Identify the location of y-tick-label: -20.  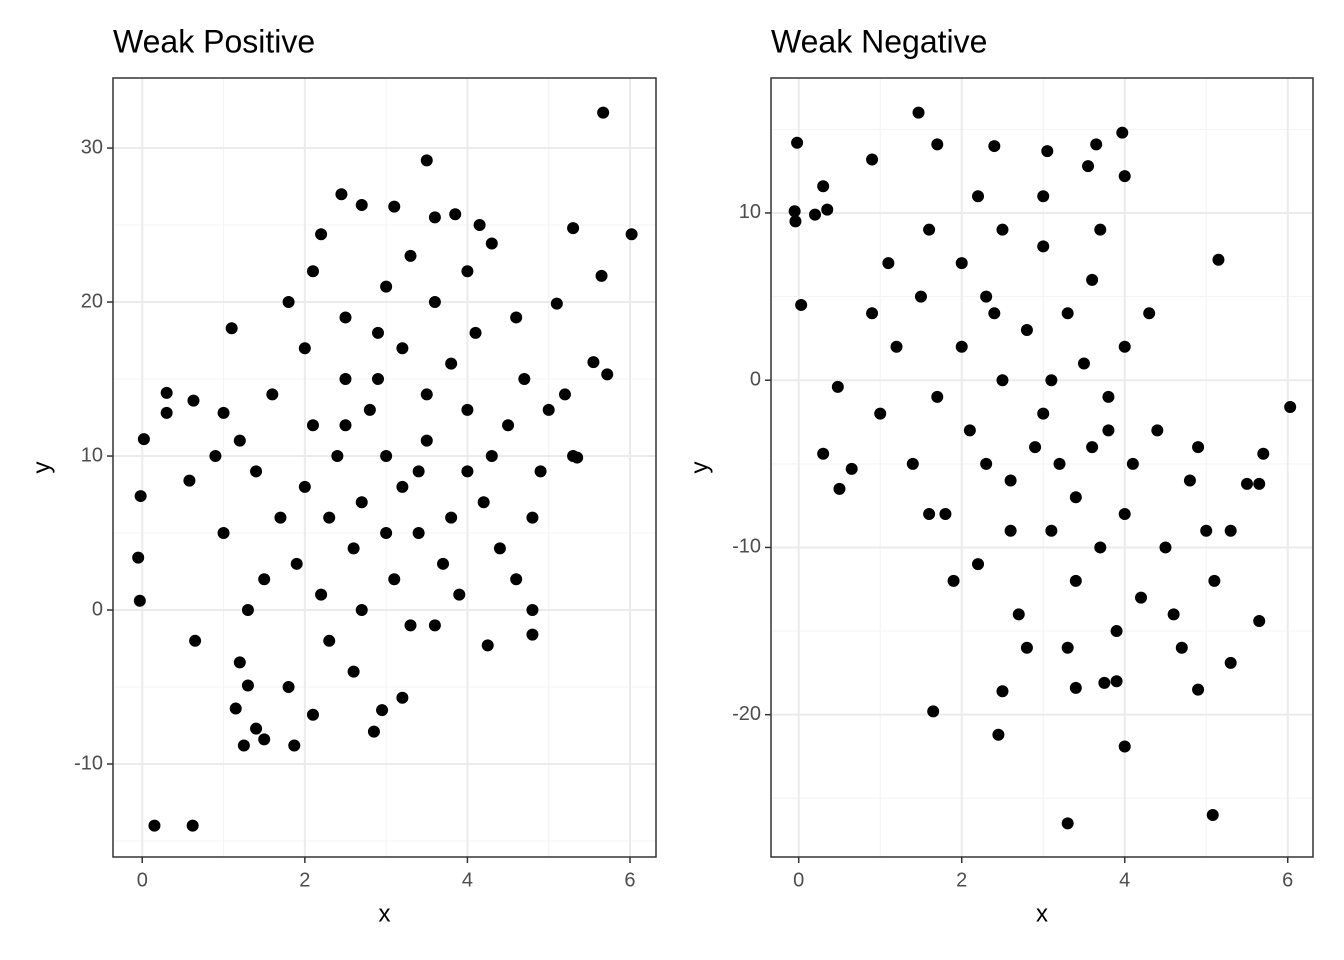
(746, 714).